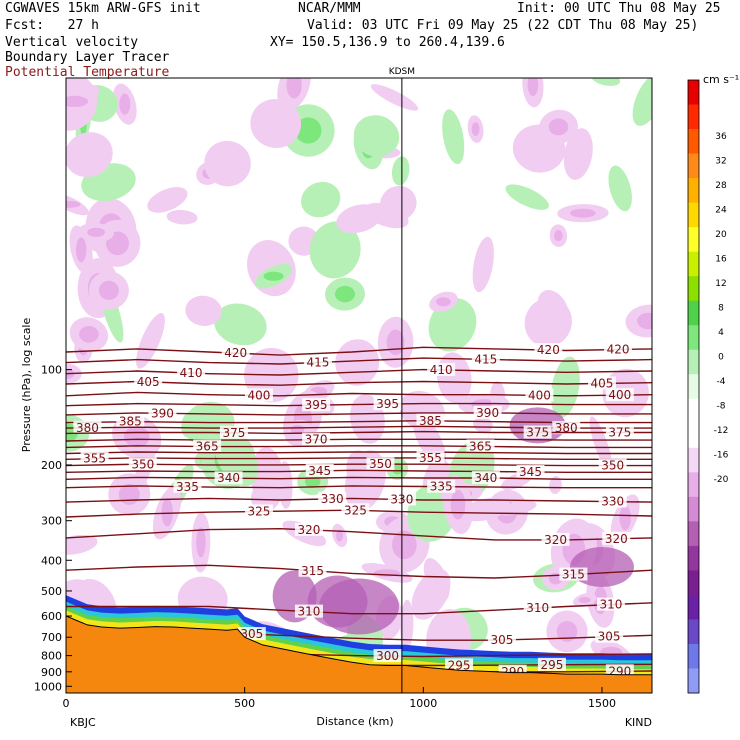 The width and height of the screenshot is (740, 740). Describe the element at coordinates (619, 8) in the screenshot. I see `init-time: Init: 00 UTC Thu 08 May 25` at that location.